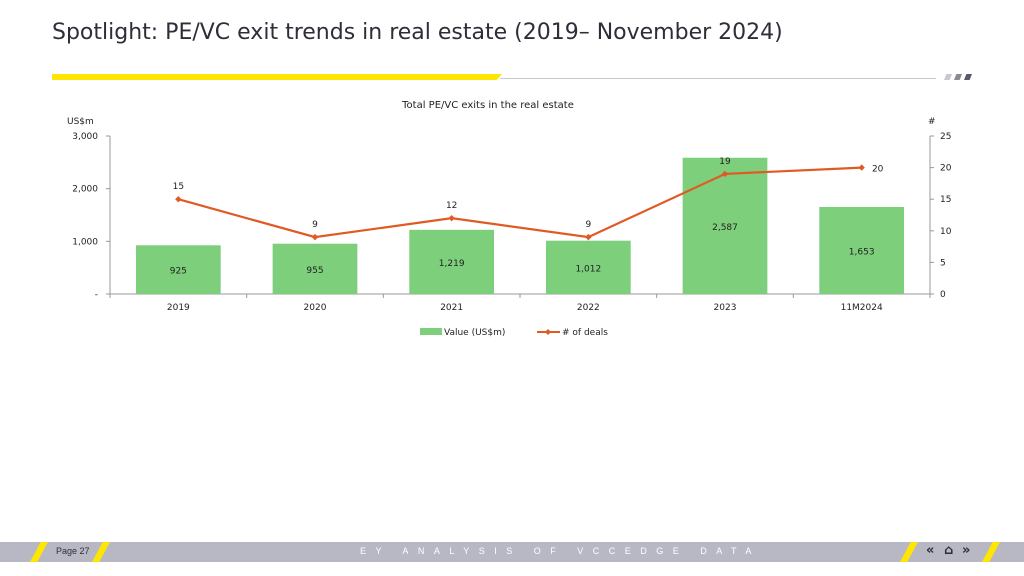  I want to click on bar-value-label: 955, so click(314, 271).